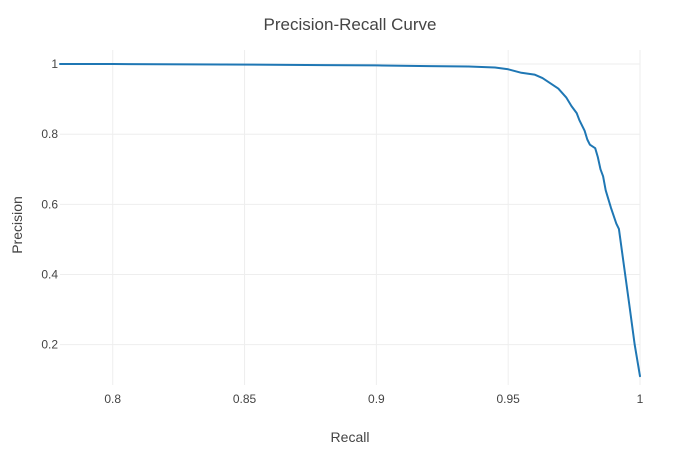  What do you see at coordinates (245, 399) in the screenshot?
I see `x-tick-label: 0.85` at bounding box center [245, 399].